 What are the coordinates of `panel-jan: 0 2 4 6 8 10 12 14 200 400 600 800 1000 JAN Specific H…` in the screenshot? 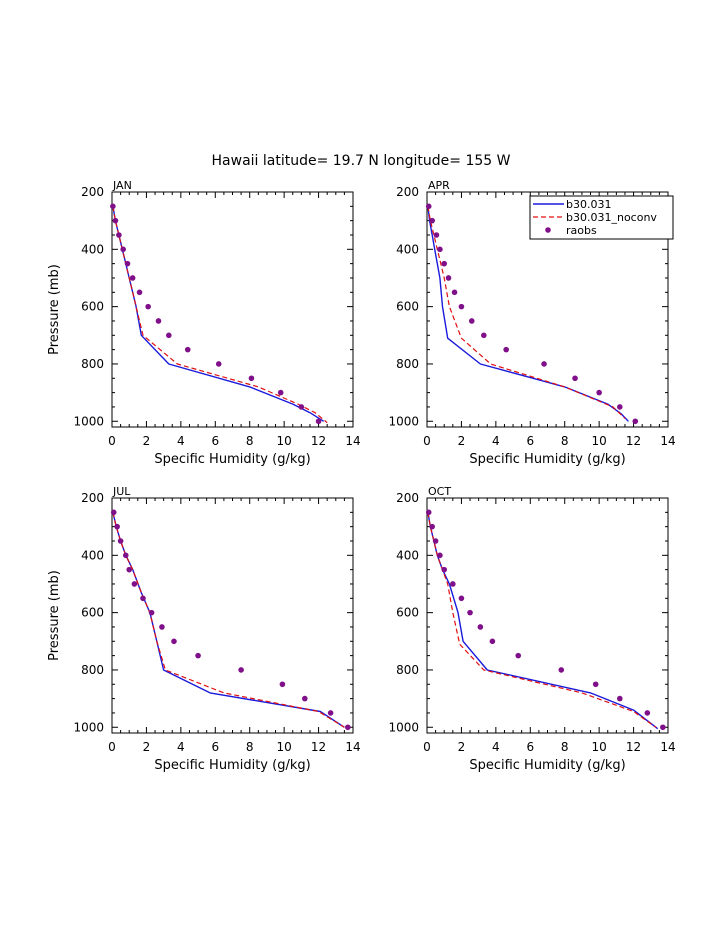 It's located at (204, 323).